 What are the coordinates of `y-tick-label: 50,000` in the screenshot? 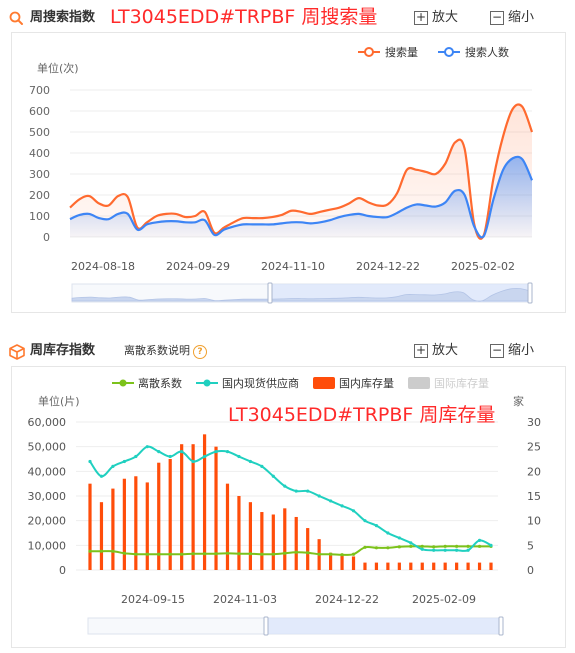 It's located at (47, 447).